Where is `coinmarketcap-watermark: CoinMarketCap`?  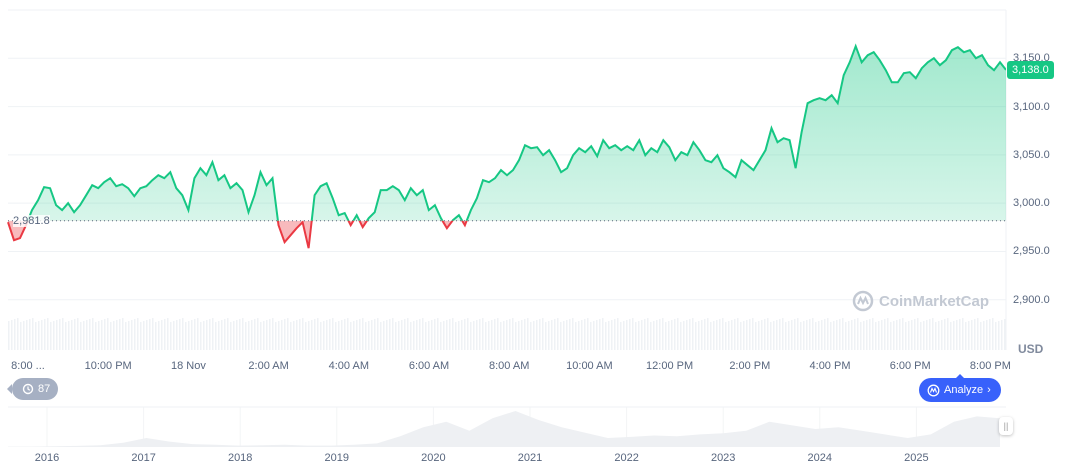
coinmarketcap-watermark: CoinMarketCap is located at coordinates (920, 301).